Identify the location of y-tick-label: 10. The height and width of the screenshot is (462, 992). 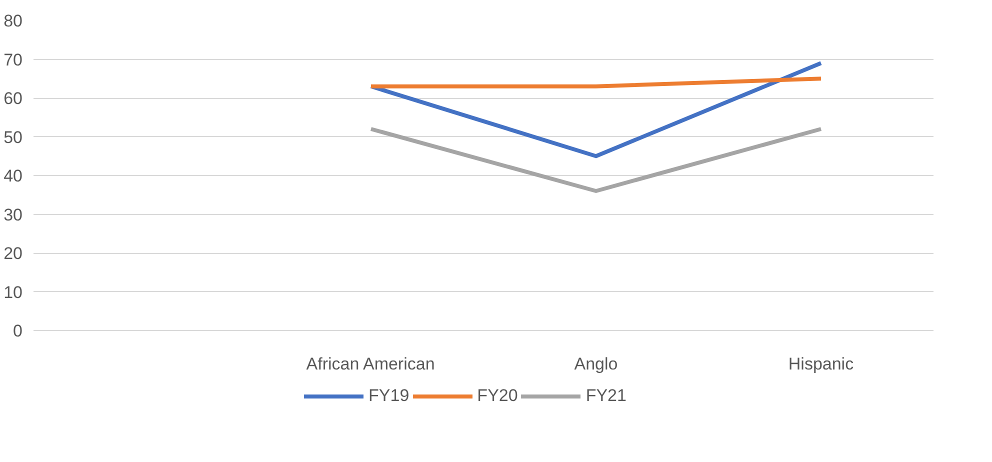
(13, 292).